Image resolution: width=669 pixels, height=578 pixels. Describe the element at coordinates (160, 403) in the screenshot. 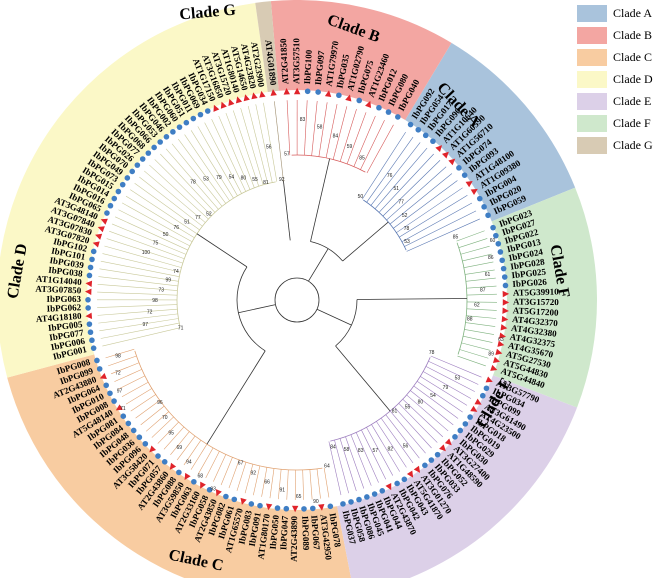

I see `bootstrap-value: 96` at that location.